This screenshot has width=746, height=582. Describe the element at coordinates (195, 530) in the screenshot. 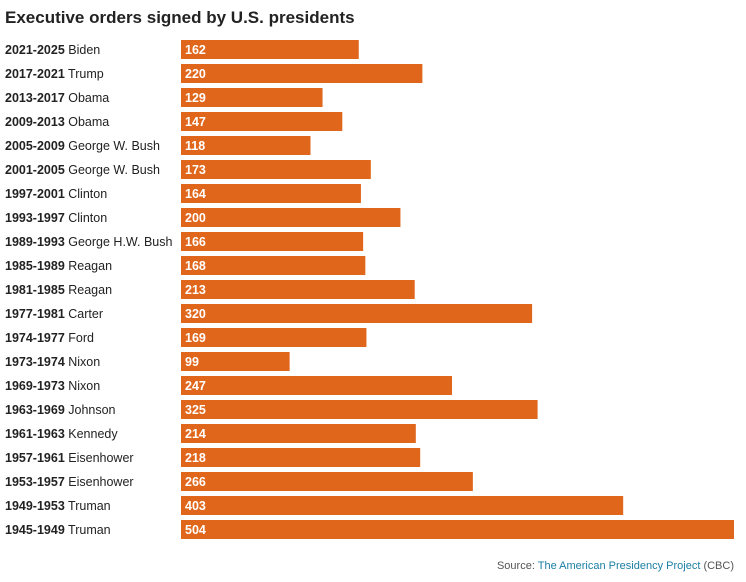

I see `bar-value-label: 504` at that location.